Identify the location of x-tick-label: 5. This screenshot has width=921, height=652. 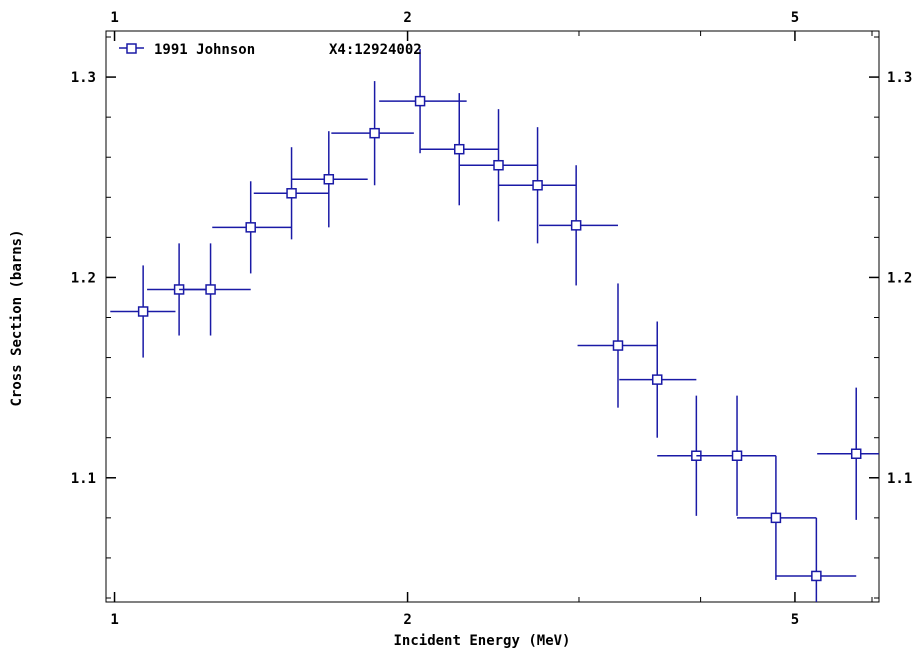
(795, 620).